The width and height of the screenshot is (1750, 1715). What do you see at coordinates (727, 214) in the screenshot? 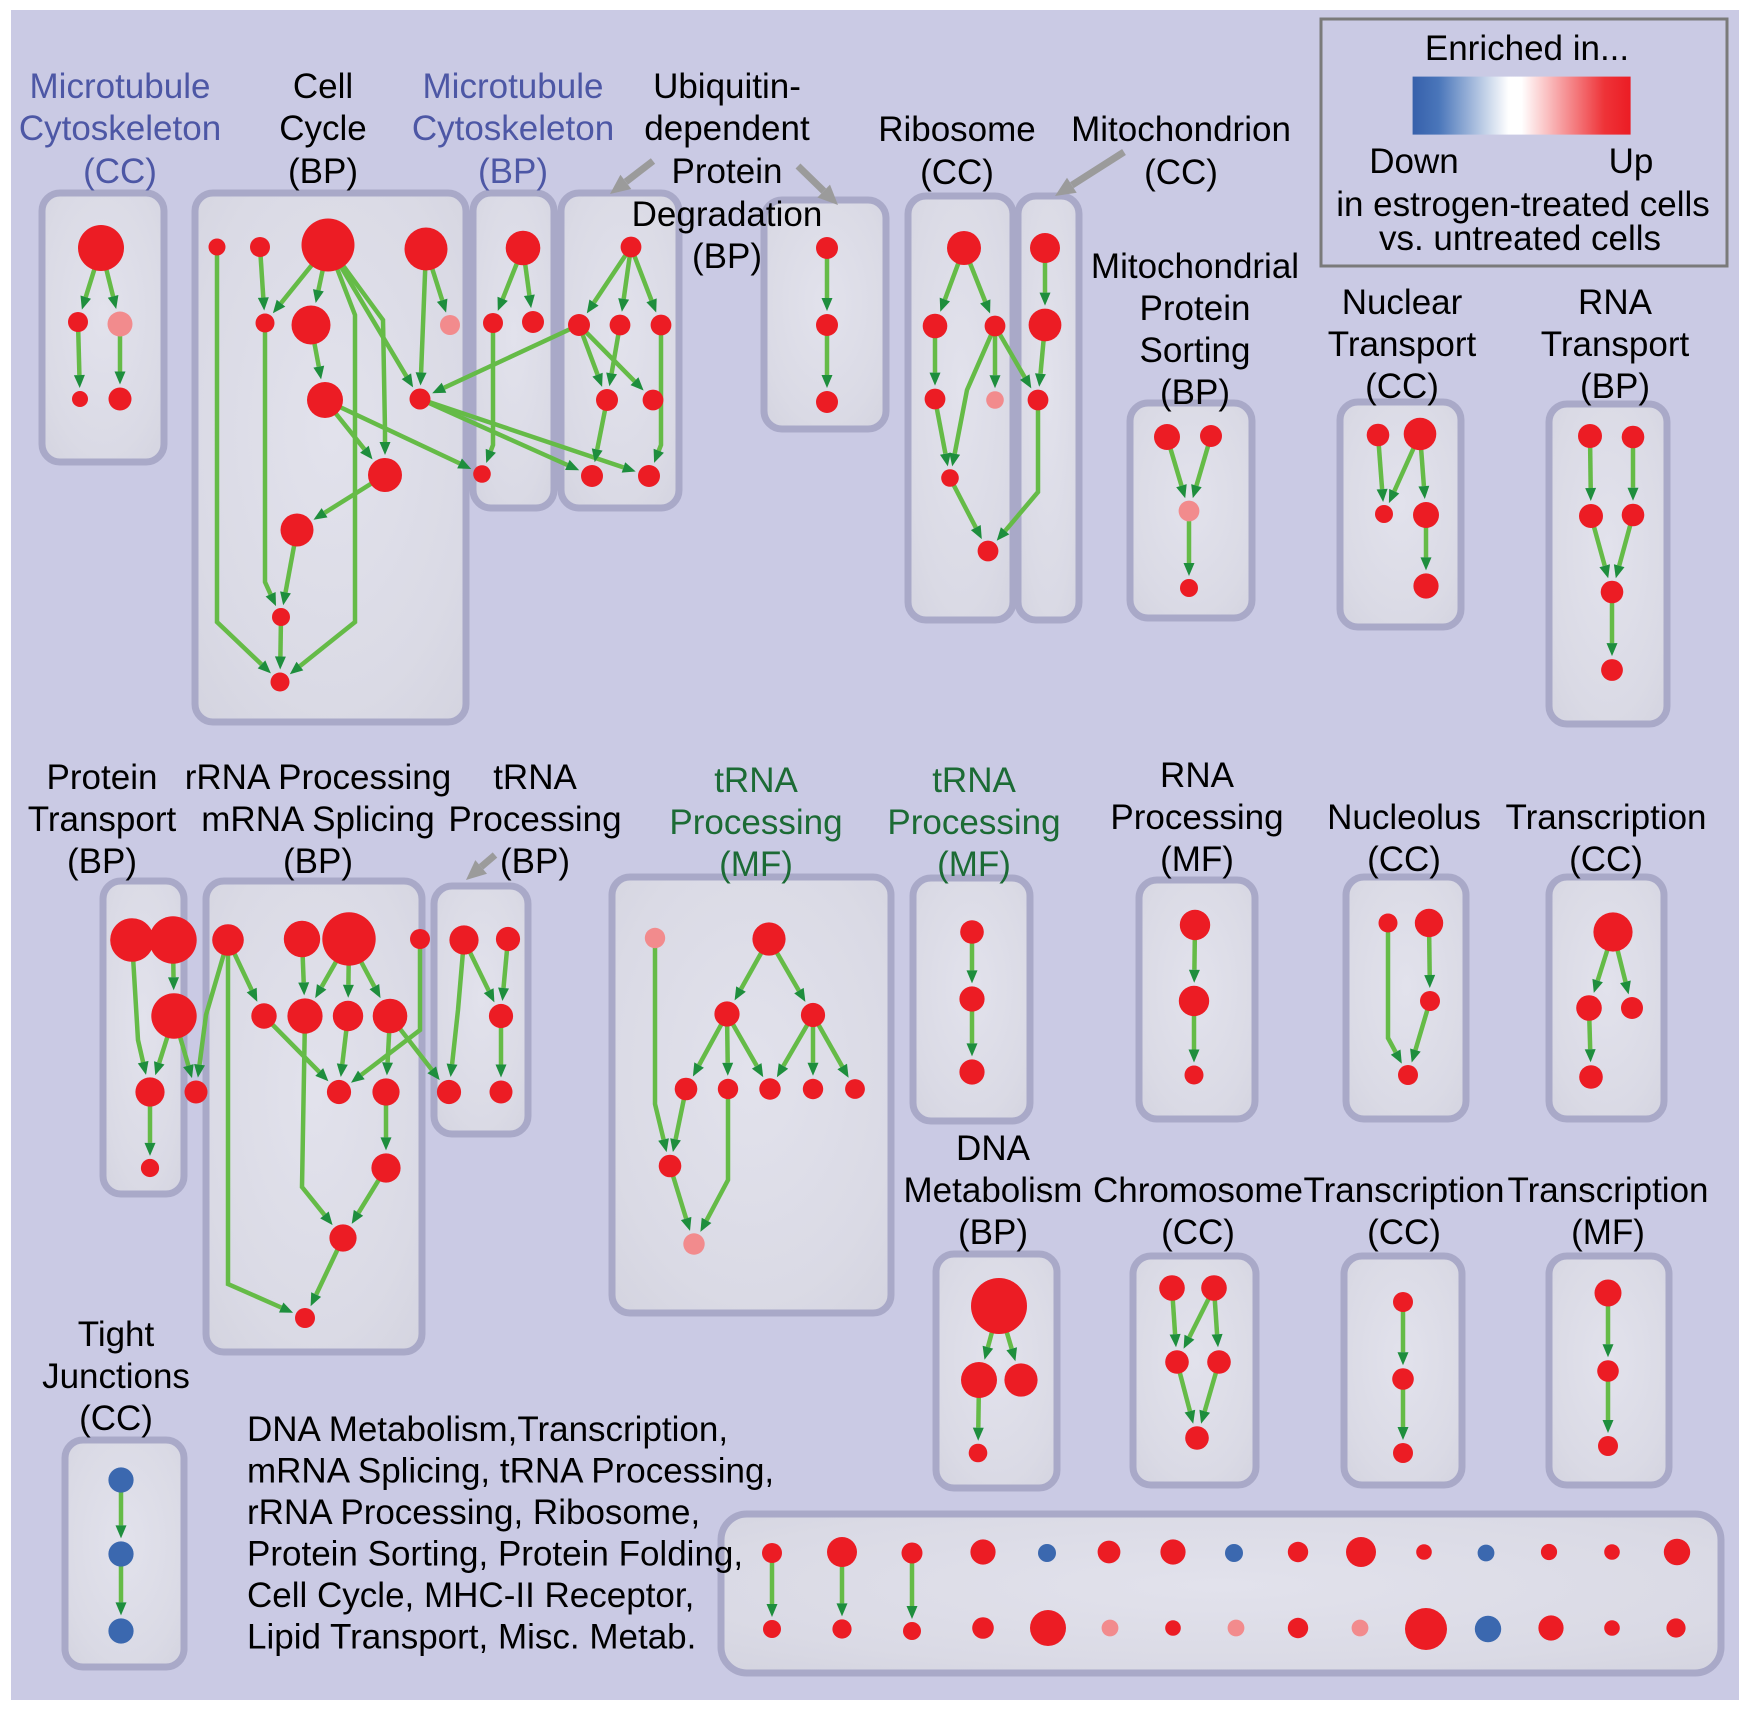
I see `svg-text: Degradation` at bounding box center [727, 214].